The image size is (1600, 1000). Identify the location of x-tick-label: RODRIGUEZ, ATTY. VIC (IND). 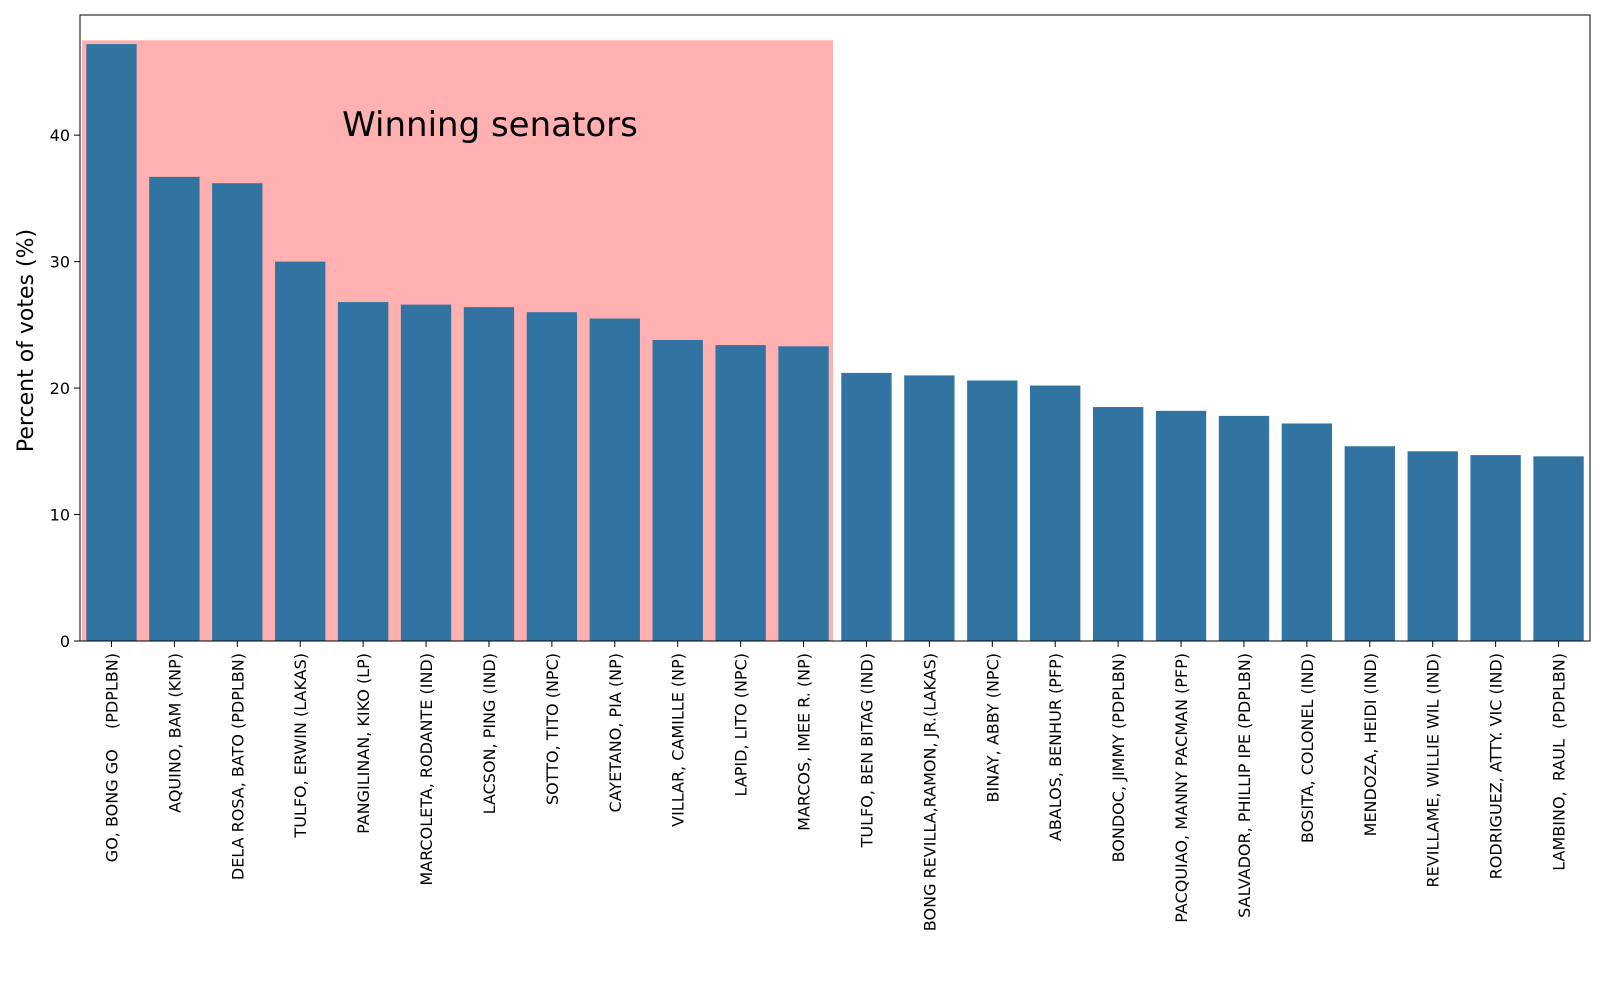
(1496, 766).